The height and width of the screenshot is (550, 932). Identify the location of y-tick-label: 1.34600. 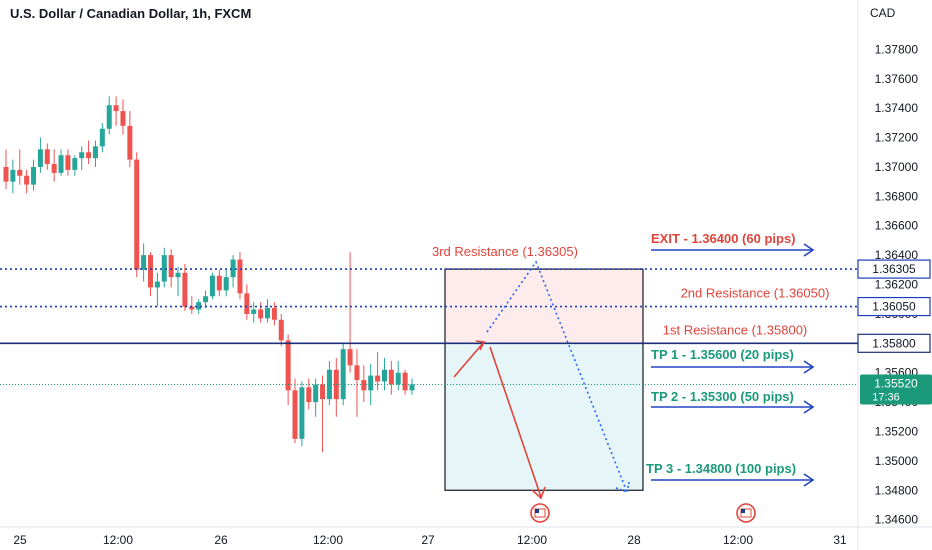
(897, 520).